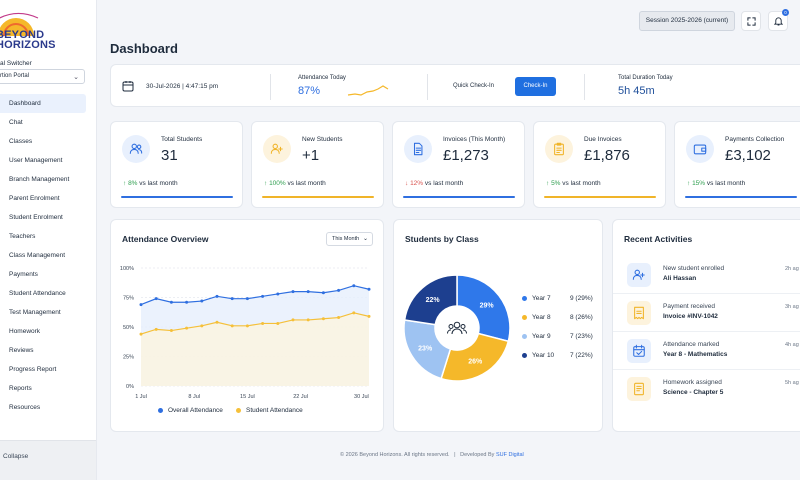 The image size is (800, 480). What do you see at coordinates (349, 239) in the screenshot?
I see `period-select: This Month ⌄` at bounding box center [349, 239].